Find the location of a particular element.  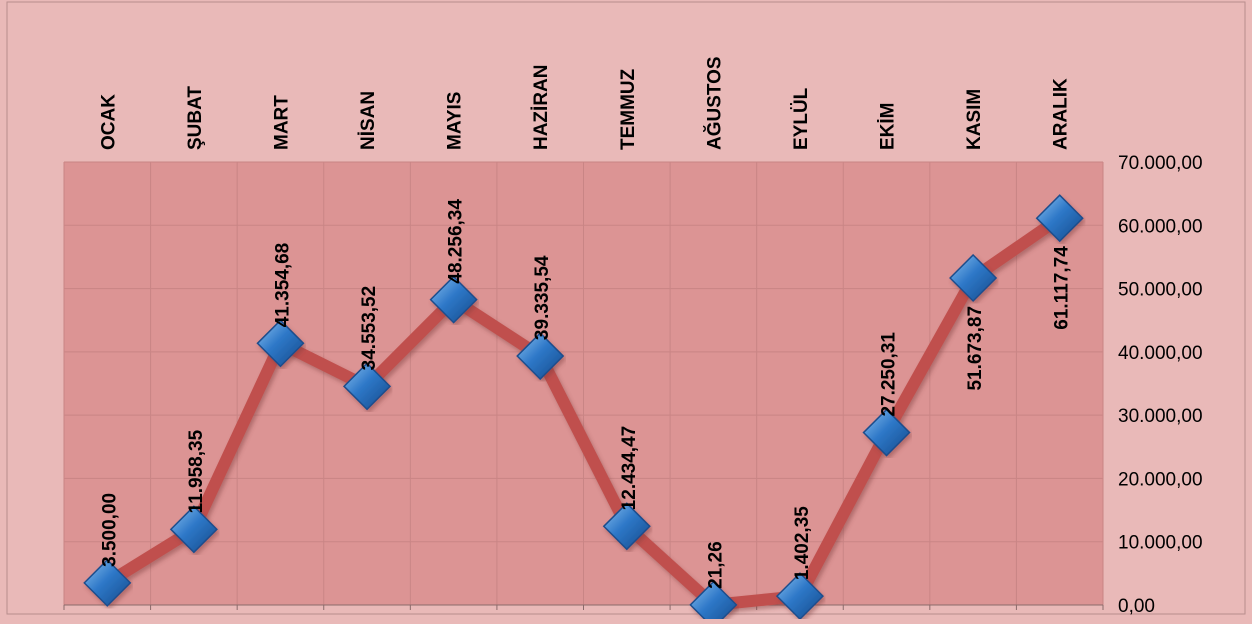

y-tick-label: 70.000,00 is located at coordinates (1160, 163).